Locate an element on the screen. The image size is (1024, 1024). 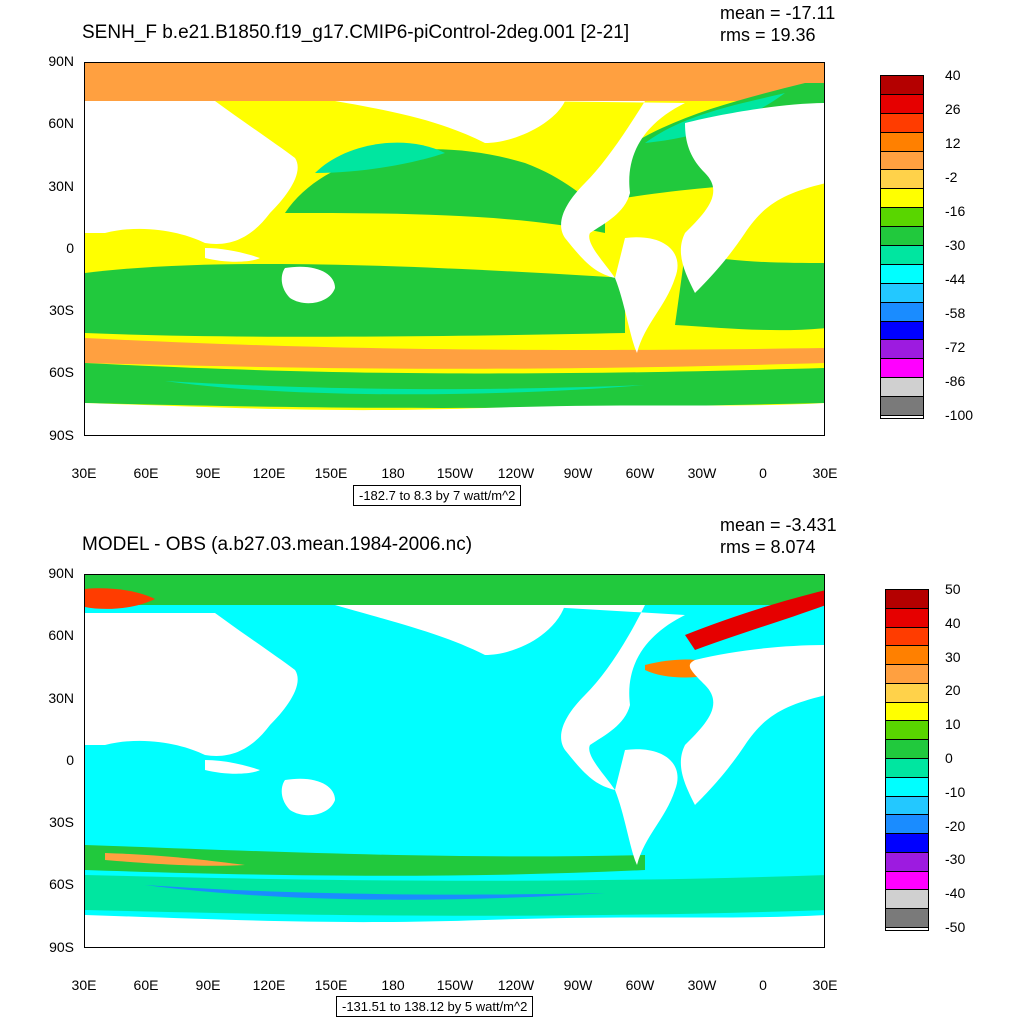
x-tick-label: 60W is located at coordinates (640, 473).